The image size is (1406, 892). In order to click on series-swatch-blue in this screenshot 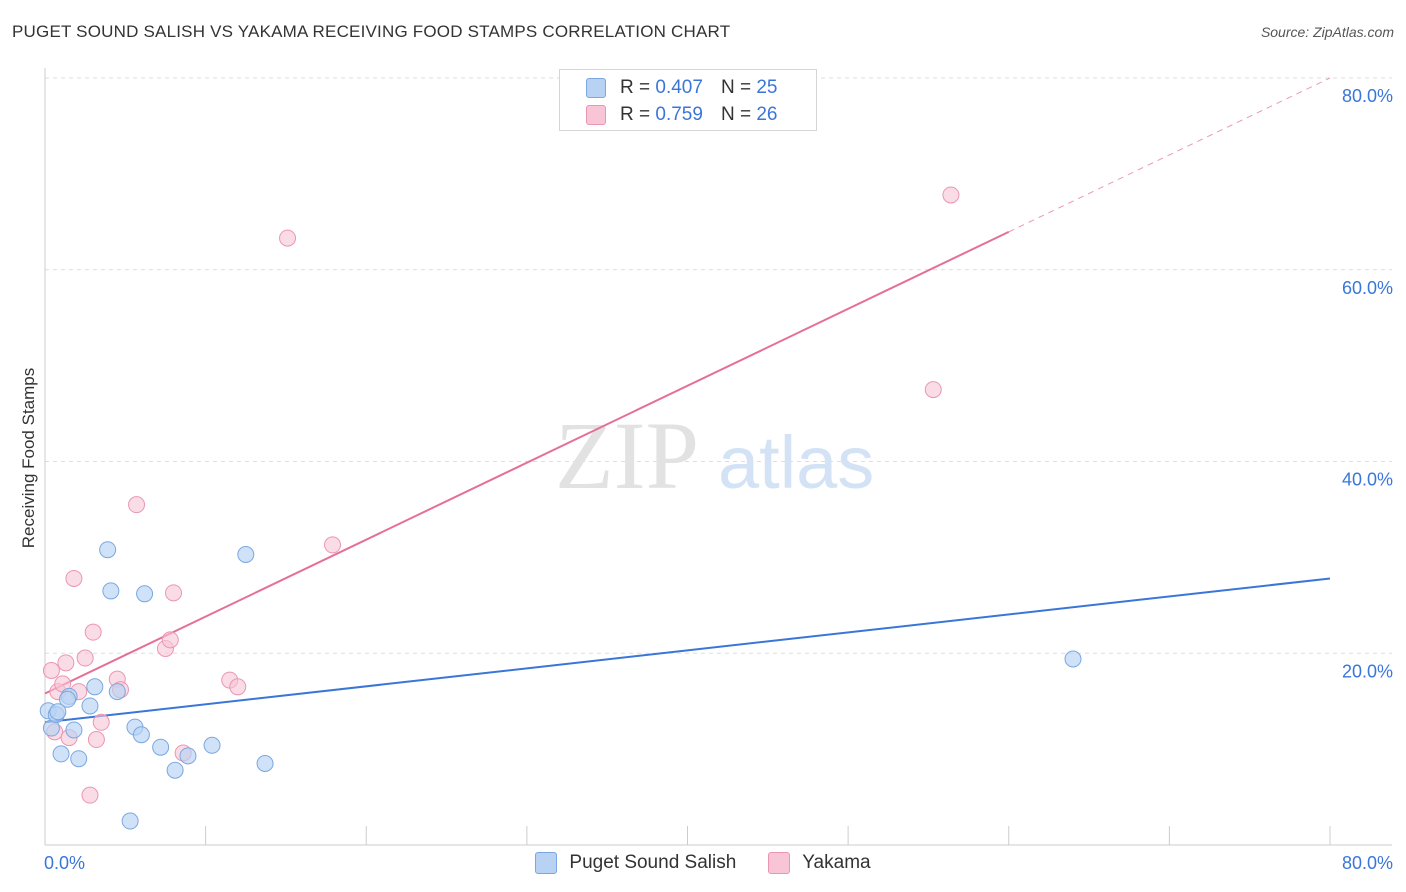, I will do `click(546, 863)`.